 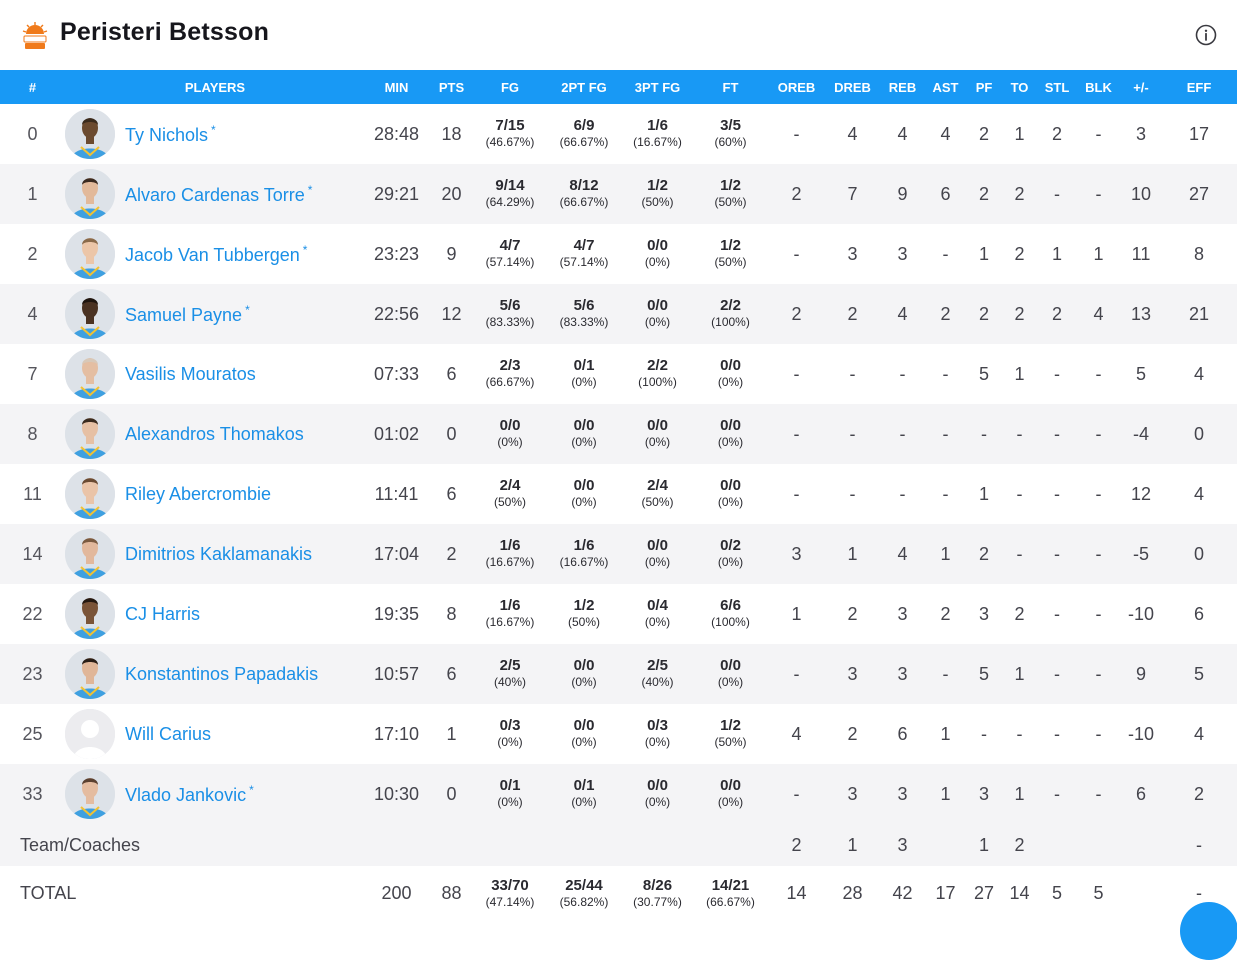 What do you see at coordinates (32, 87) in the screenshot?
I see `column-header-number: #` at bounding box center [32, 87].